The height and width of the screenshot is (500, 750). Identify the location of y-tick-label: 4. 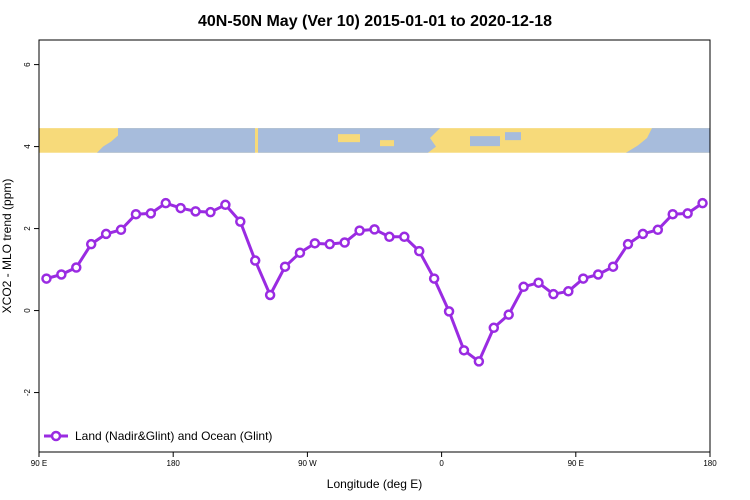
(27, 146).